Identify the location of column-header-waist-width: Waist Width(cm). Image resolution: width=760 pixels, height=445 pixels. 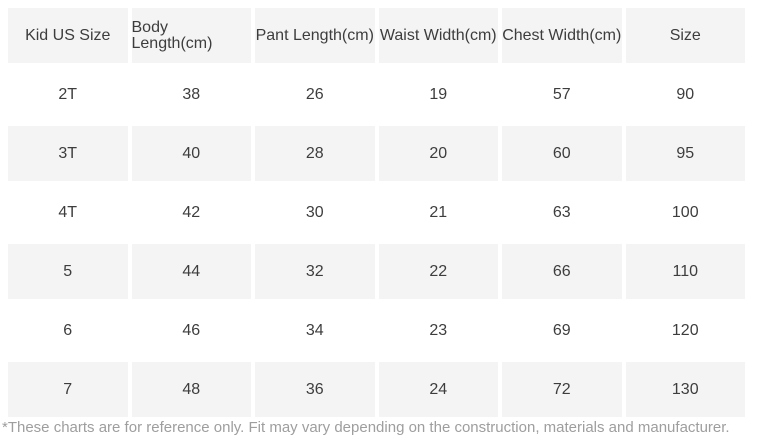
(438, 35).